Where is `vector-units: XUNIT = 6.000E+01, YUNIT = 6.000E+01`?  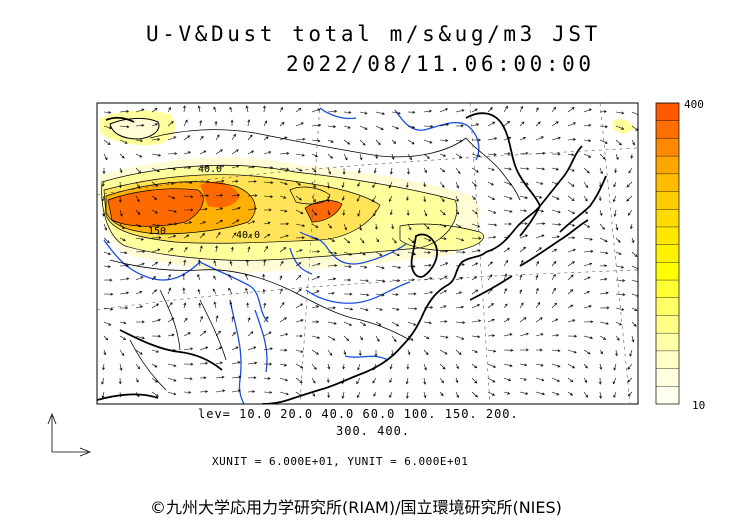
vector-units: XUNIT = 6.000E+01, YUNIT = 6.000E+01 is located at coordinates (340, 461).